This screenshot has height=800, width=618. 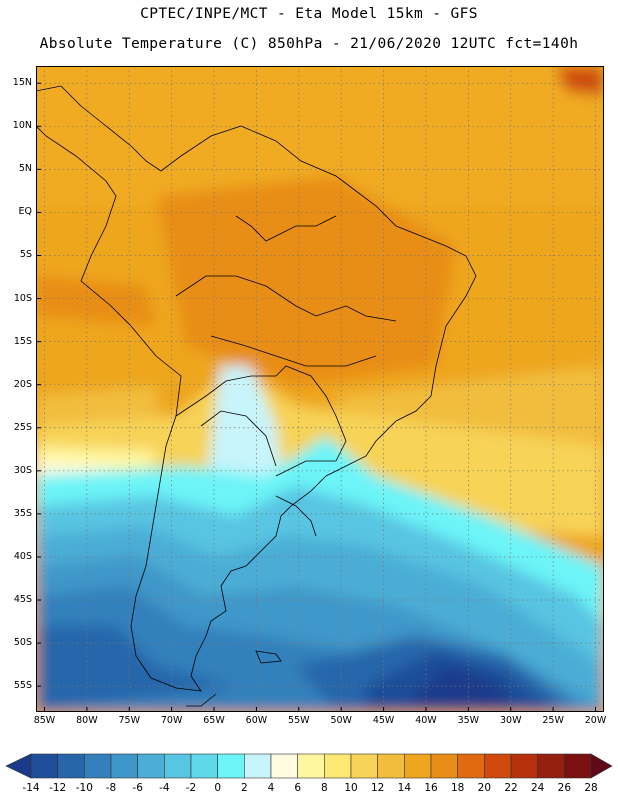 I want to click on colorbar-label: 14, so click(x=404, y=788).